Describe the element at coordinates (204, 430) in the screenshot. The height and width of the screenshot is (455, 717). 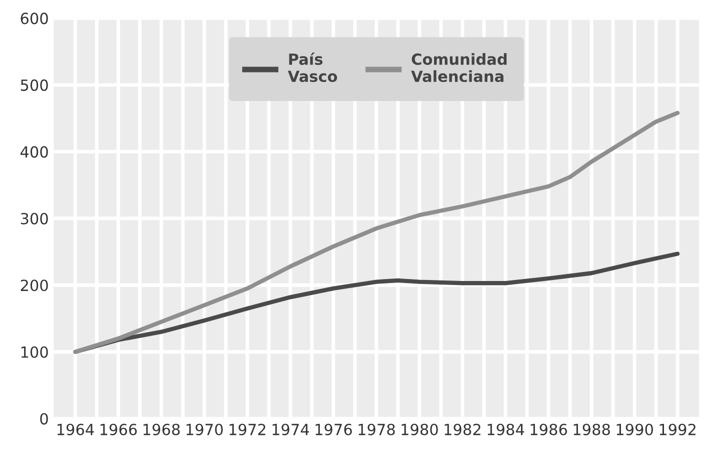
I see `x-tick-label: 1970` at that location.